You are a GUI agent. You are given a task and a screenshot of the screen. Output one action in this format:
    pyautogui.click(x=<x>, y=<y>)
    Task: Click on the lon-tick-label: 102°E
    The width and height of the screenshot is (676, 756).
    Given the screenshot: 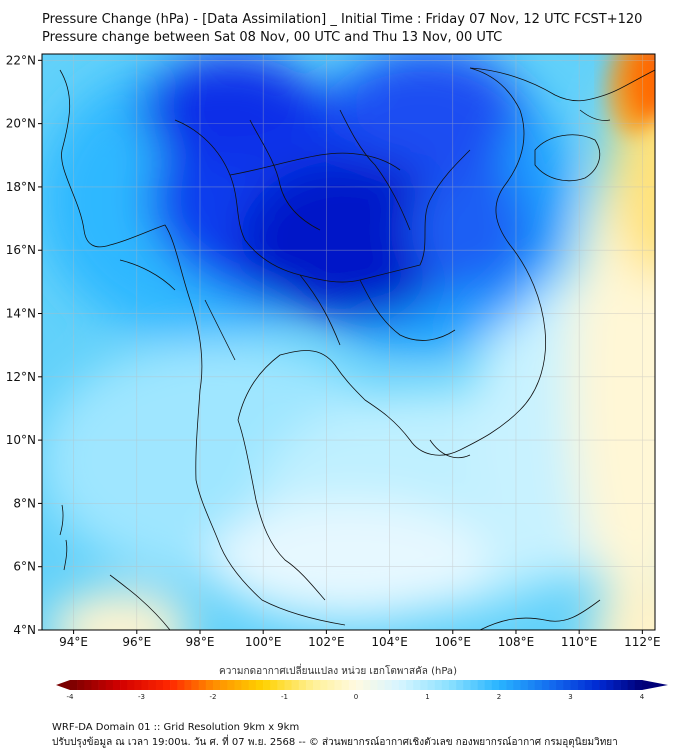 What is the action you would take?
    pyautogui.click(x=326, y=642)
    